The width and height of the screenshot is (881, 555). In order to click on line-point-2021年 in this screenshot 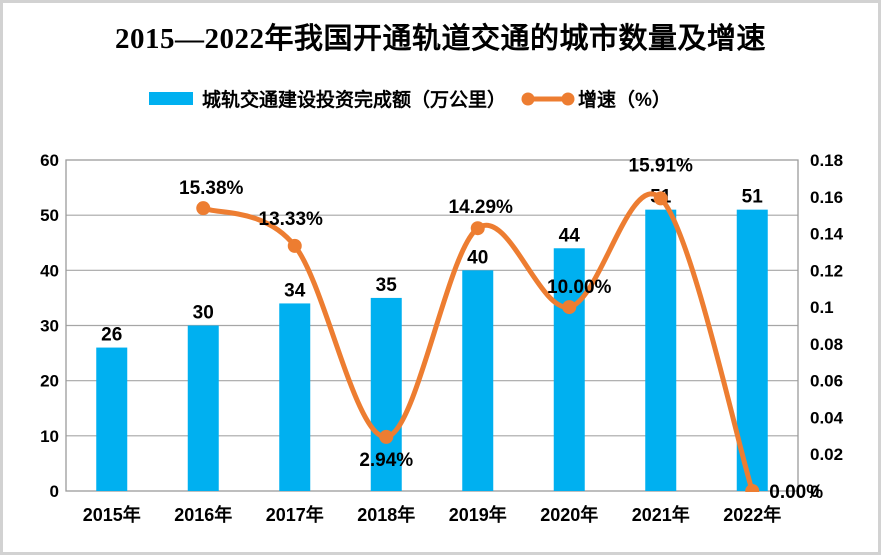, I will do `click(660, 198)`.